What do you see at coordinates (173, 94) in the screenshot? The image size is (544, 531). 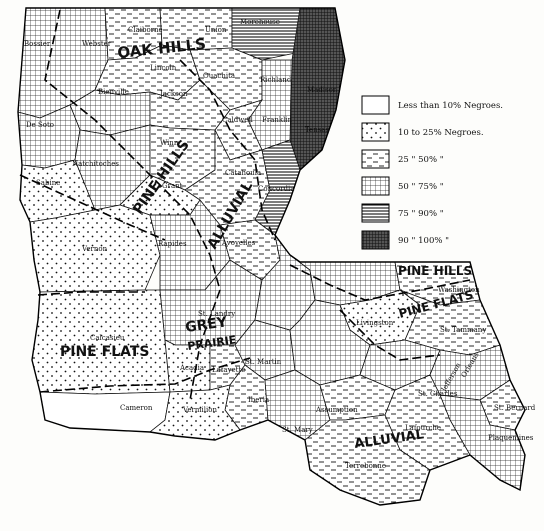 I see `label-jackson: Jackson` at bounding box center [173, 94].